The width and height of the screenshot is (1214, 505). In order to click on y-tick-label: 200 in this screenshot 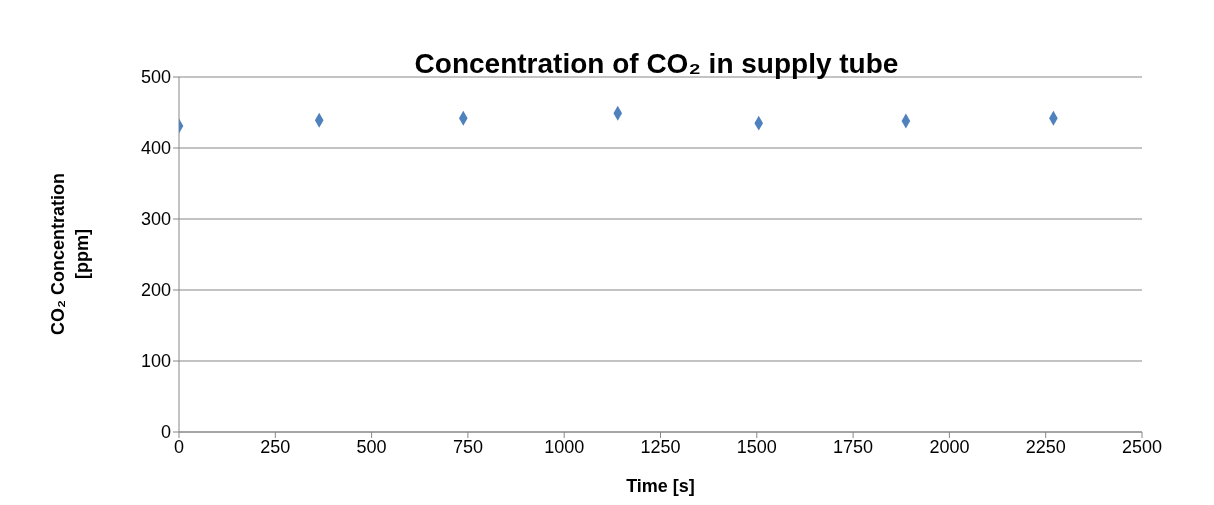, I will do `click(155, 290)`.